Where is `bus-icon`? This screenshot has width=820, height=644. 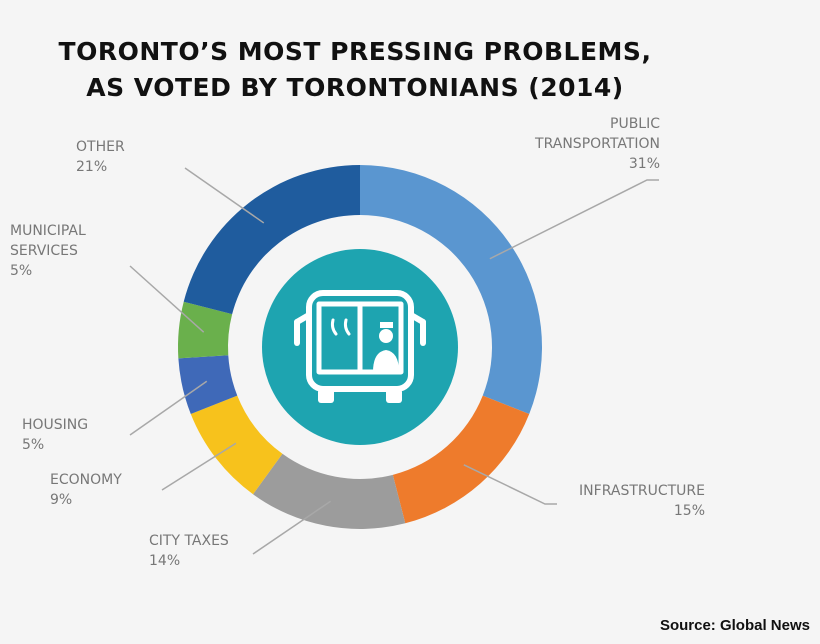
bus-icon is located at coordinates (360, 346).